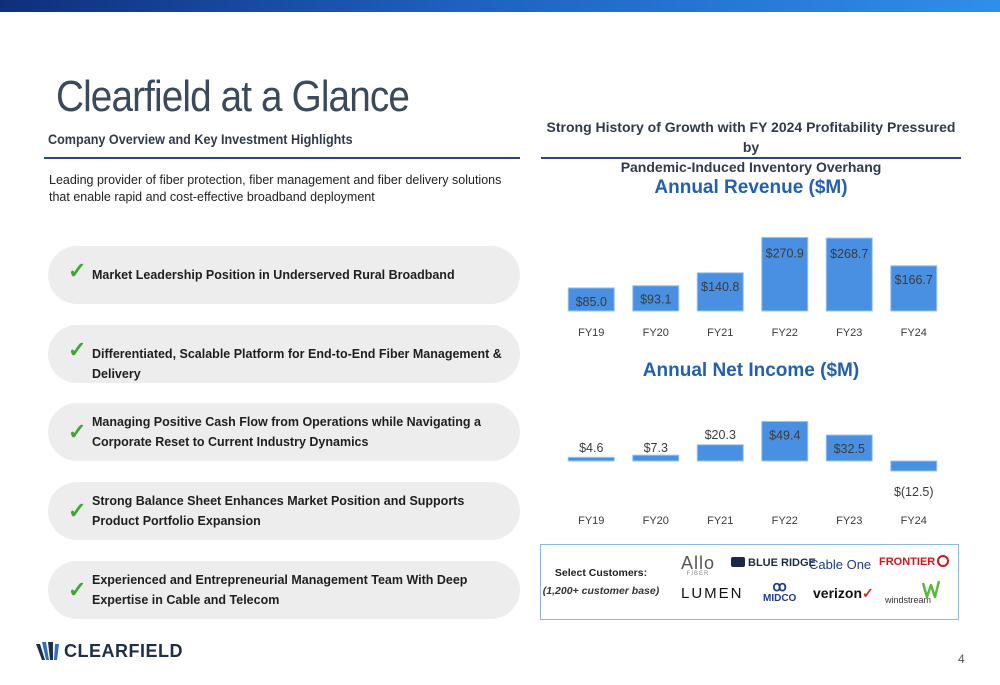 The height and width of the screenshot is (685, 1000). Describe the element at coordinates (780, 598) in the screenshot. I see `midco-logo-text: MIDCO` at that location.